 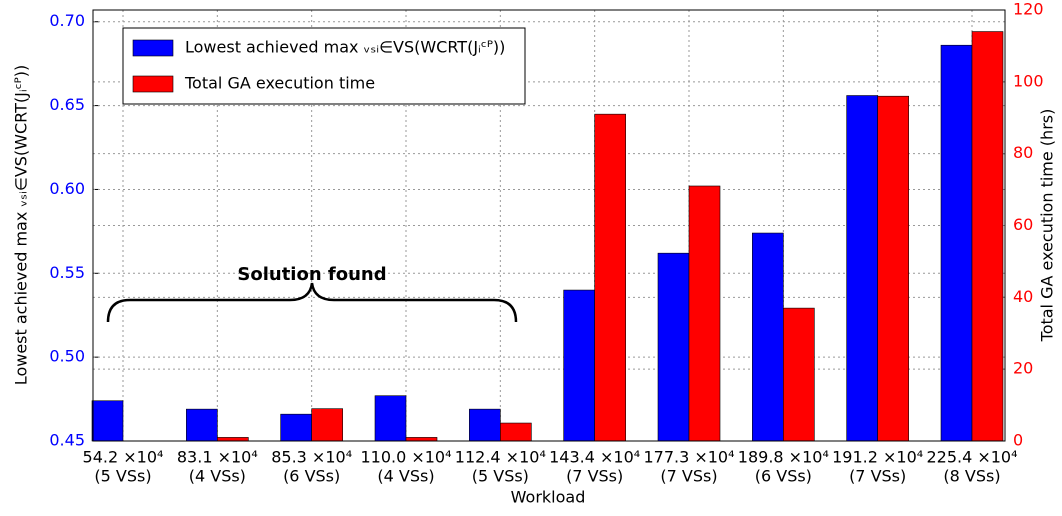 I want to click on y2-axis-label: Total GA execution time (hrs), so click(x=1047, y=226).